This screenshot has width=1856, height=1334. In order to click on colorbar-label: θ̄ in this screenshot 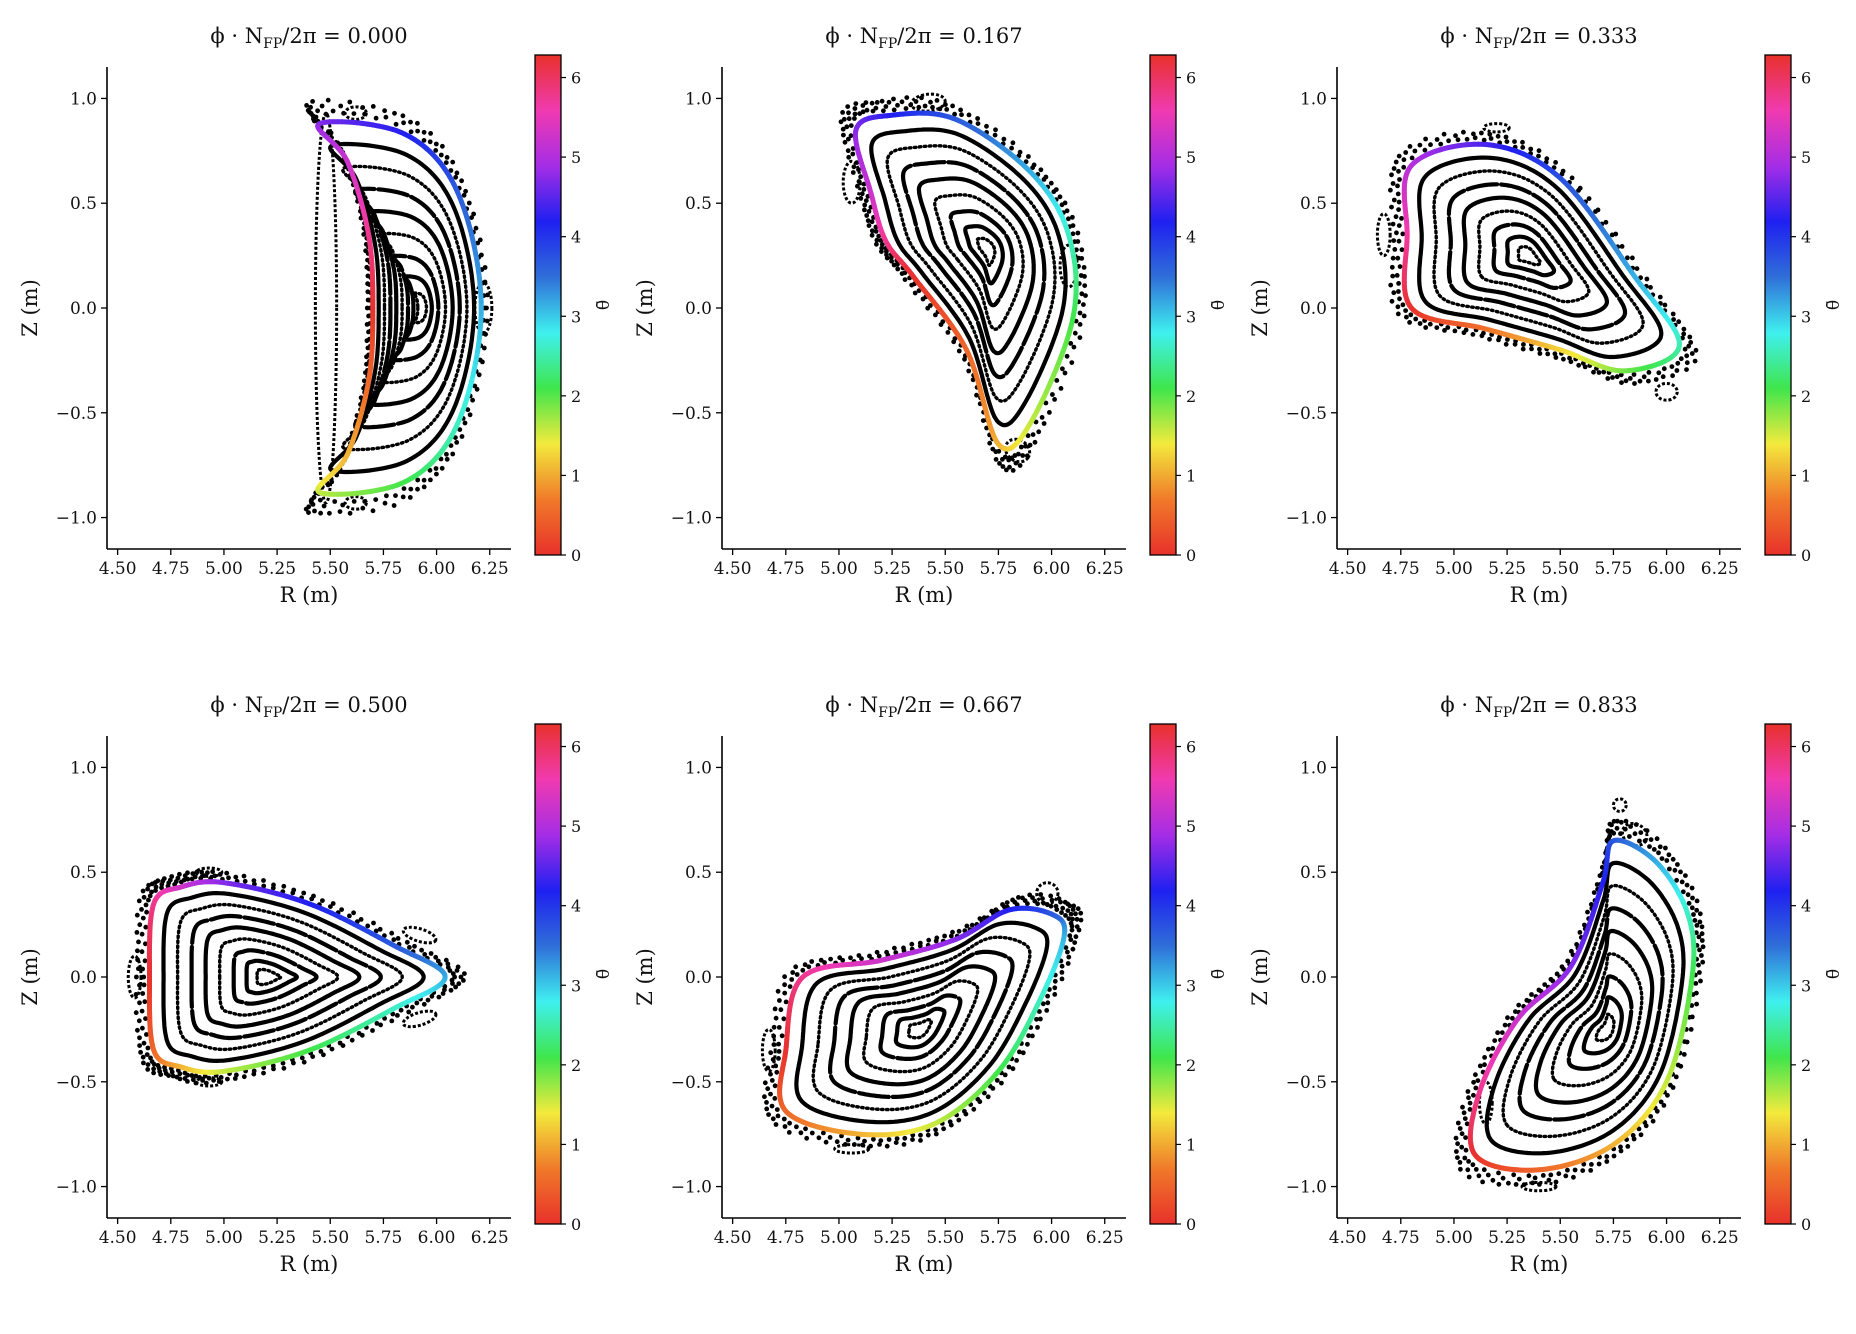, I will do `click(604, 305)`.